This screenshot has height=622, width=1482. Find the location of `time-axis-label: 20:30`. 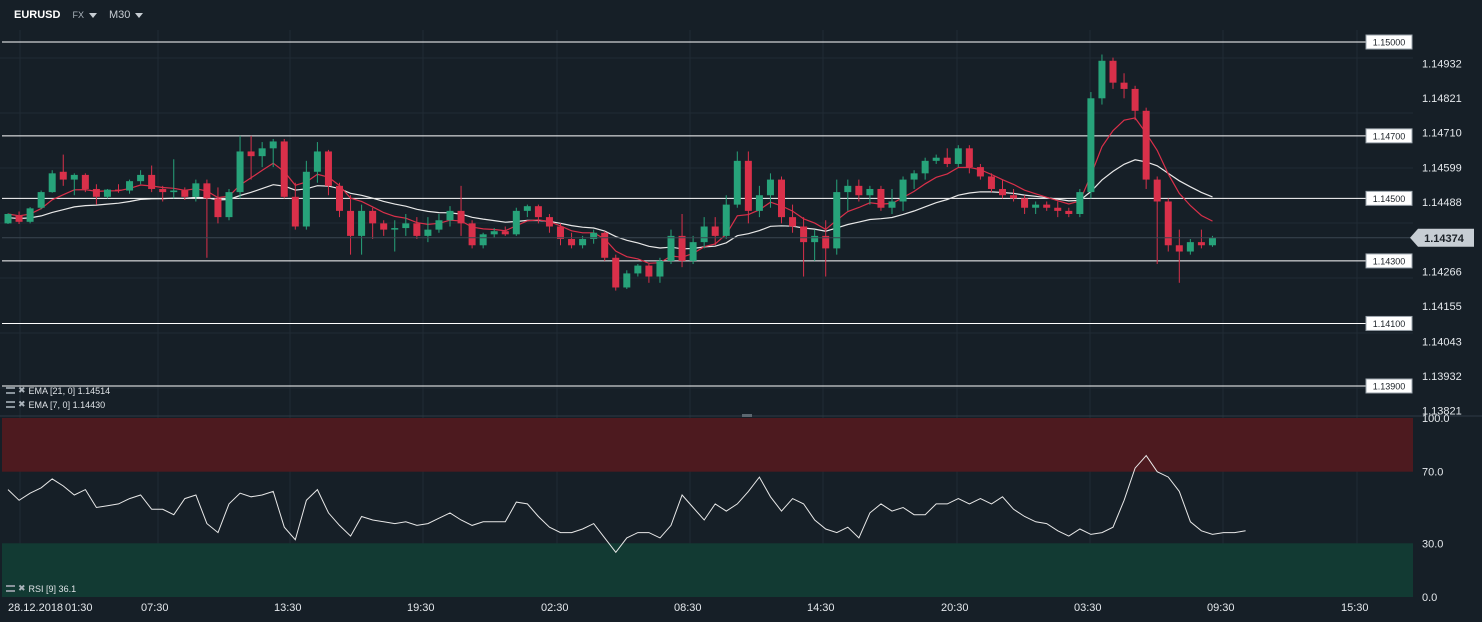

time-axis-label: 20:30 is located at coordinates (955, 608).